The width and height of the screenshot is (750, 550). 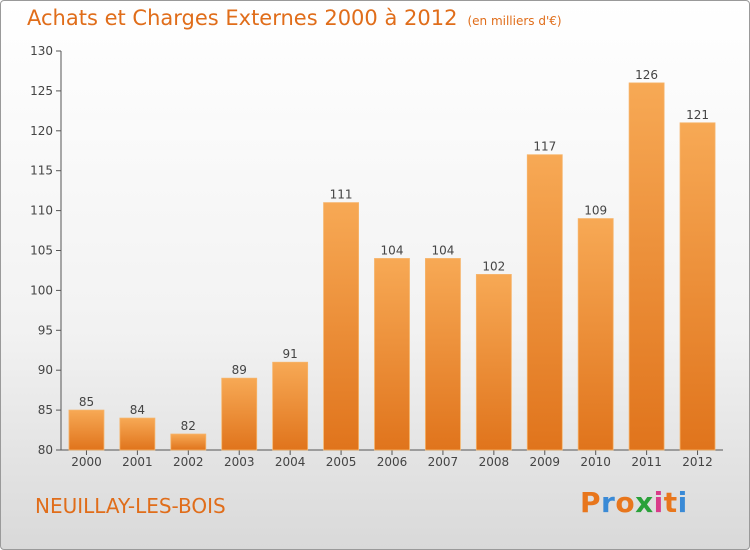 What do you see at coordinates (41, 171) in the screenshot?
I see `y-tick-label: 115` at bounding box center [41, 171].